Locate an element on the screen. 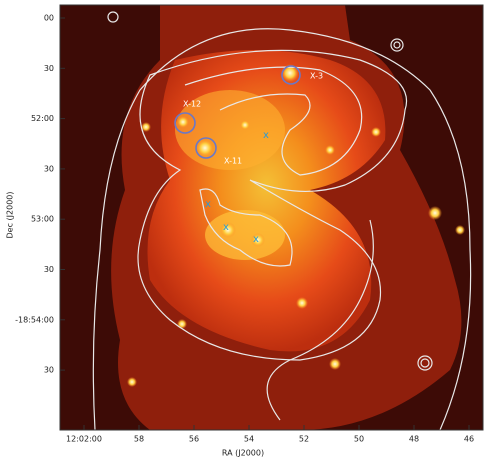  x-tick-label: 12:02:00 is located at coordinates (84, 439).